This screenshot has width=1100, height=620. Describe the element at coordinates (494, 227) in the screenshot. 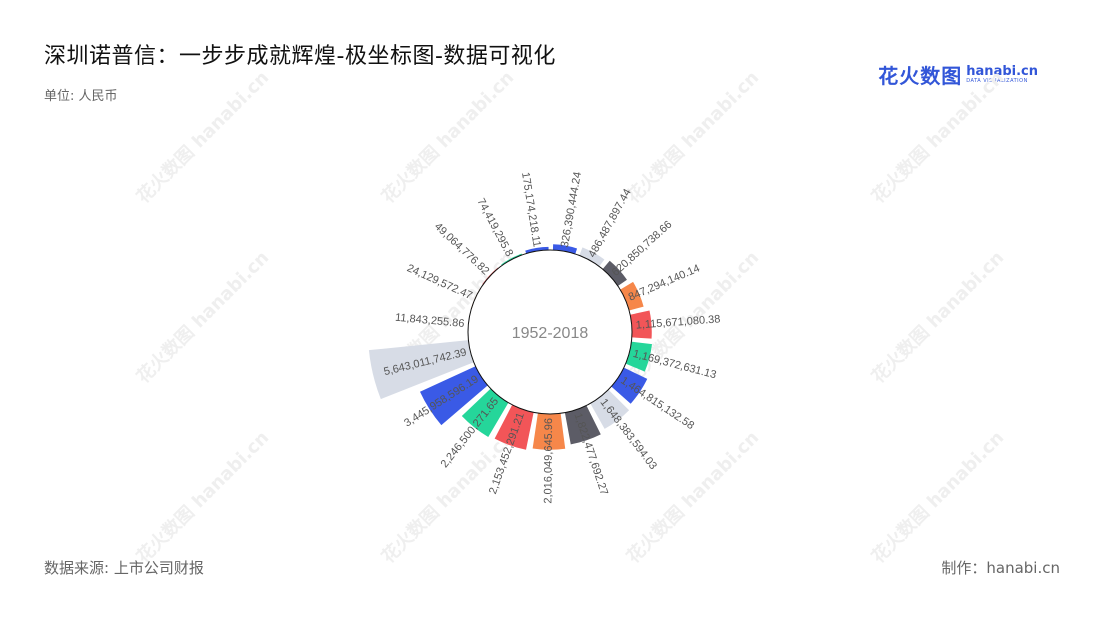

I see `value-label: 74,419,295.8` at that location.